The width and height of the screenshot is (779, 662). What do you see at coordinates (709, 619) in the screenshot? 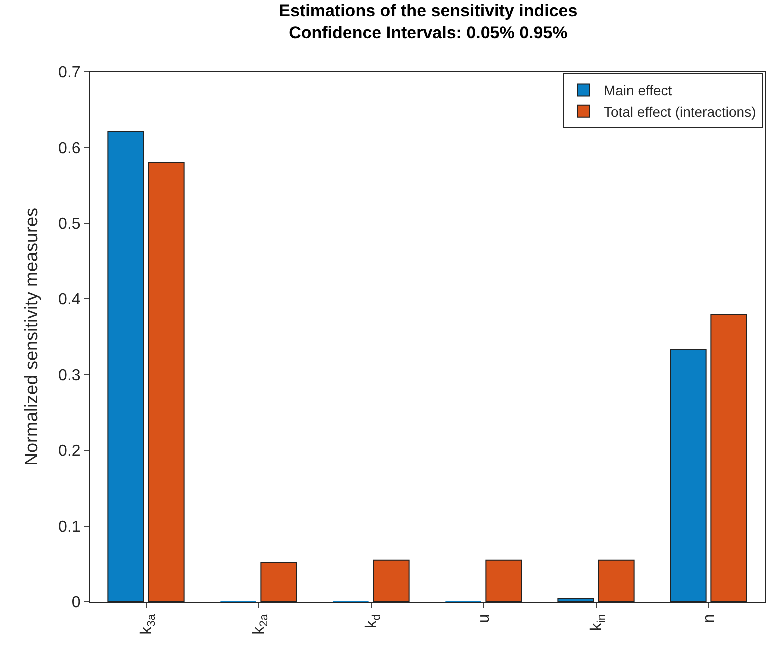
I see `x-tick-label: n` at bounding box center [709, 619].